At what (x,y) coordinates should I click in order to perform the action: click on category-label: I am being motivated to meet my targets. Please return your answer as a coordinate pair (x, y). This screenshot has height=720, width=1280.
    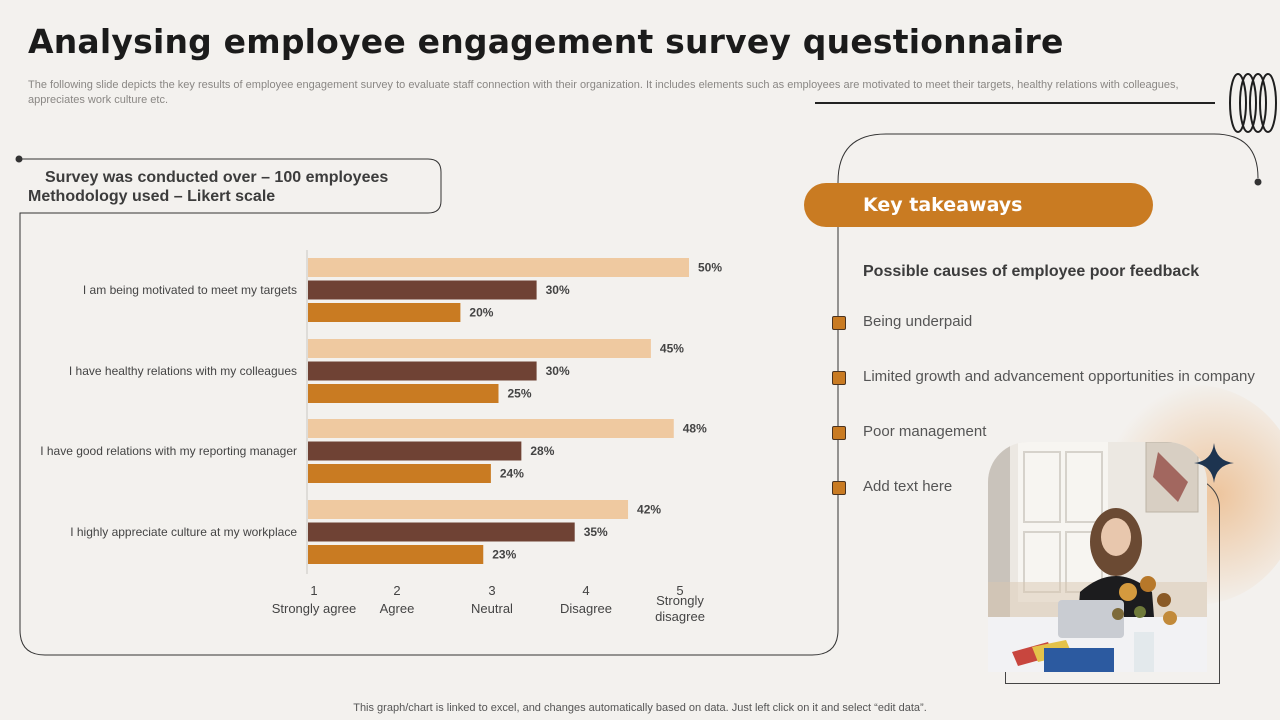
    Looking at the image, I should click on (190, 290).